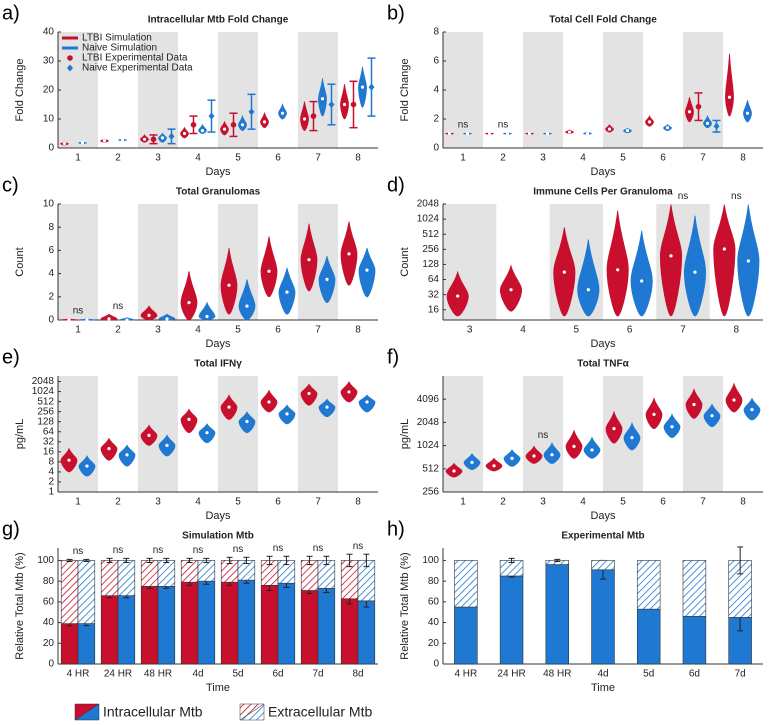 This screenshot has width=770, height=725. What do you see at coordinates (10, 185) in the screenshot?
I see `panel-label: c)` at bounding box center [10, 185].